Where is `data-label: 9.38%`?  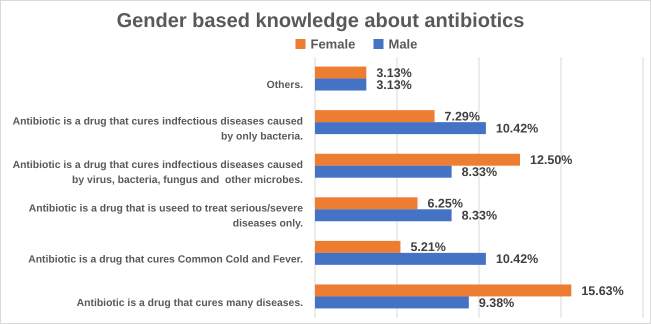
data-label: 9.38% is located at coordinates (496, 303).